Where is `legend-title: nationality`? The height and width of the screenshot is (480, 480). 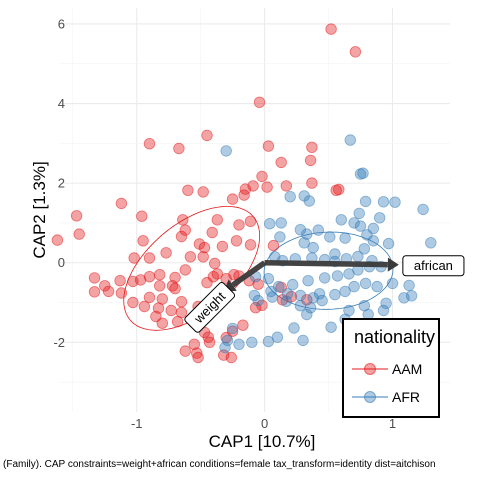 legend-title: nationality is located at coordinates (395, 337).